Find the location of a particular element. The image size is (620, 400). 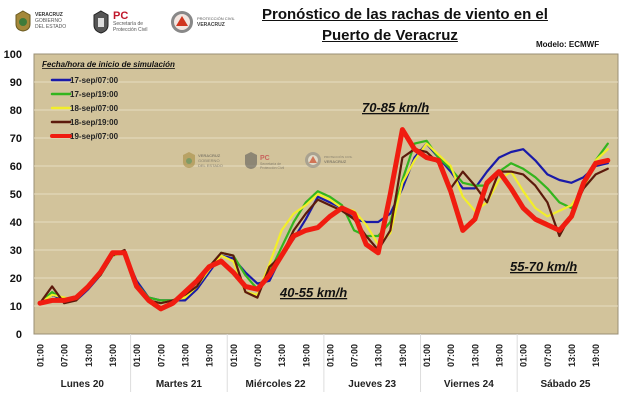

y-tick-label: 0 is located at coordinates (19, 335).